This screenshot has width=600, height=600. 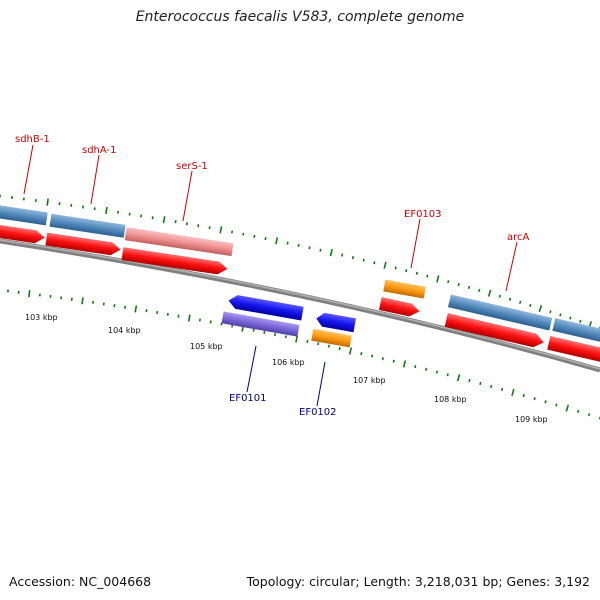 What do you see at coordinates (288, 362) in the screenshot?
I see `scale-label-106kbp: 106 kbp` at bounding box center [288, 362].